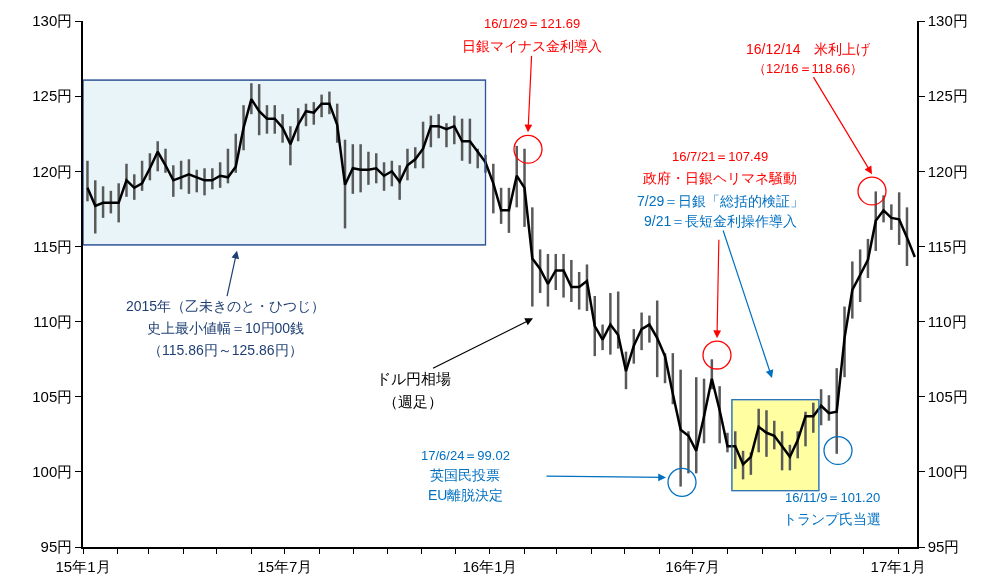 The image size is (1002, 587). What do you see at coordinates (413, 378) in the screenshot?
I see `annotation: ドル円相場` at bounding box center [413, 378].